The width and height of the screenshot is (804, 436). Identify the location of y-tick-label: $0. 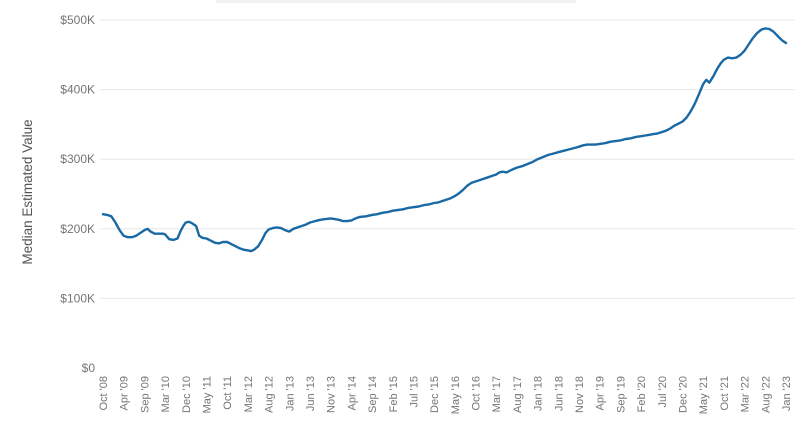
(89, 368).